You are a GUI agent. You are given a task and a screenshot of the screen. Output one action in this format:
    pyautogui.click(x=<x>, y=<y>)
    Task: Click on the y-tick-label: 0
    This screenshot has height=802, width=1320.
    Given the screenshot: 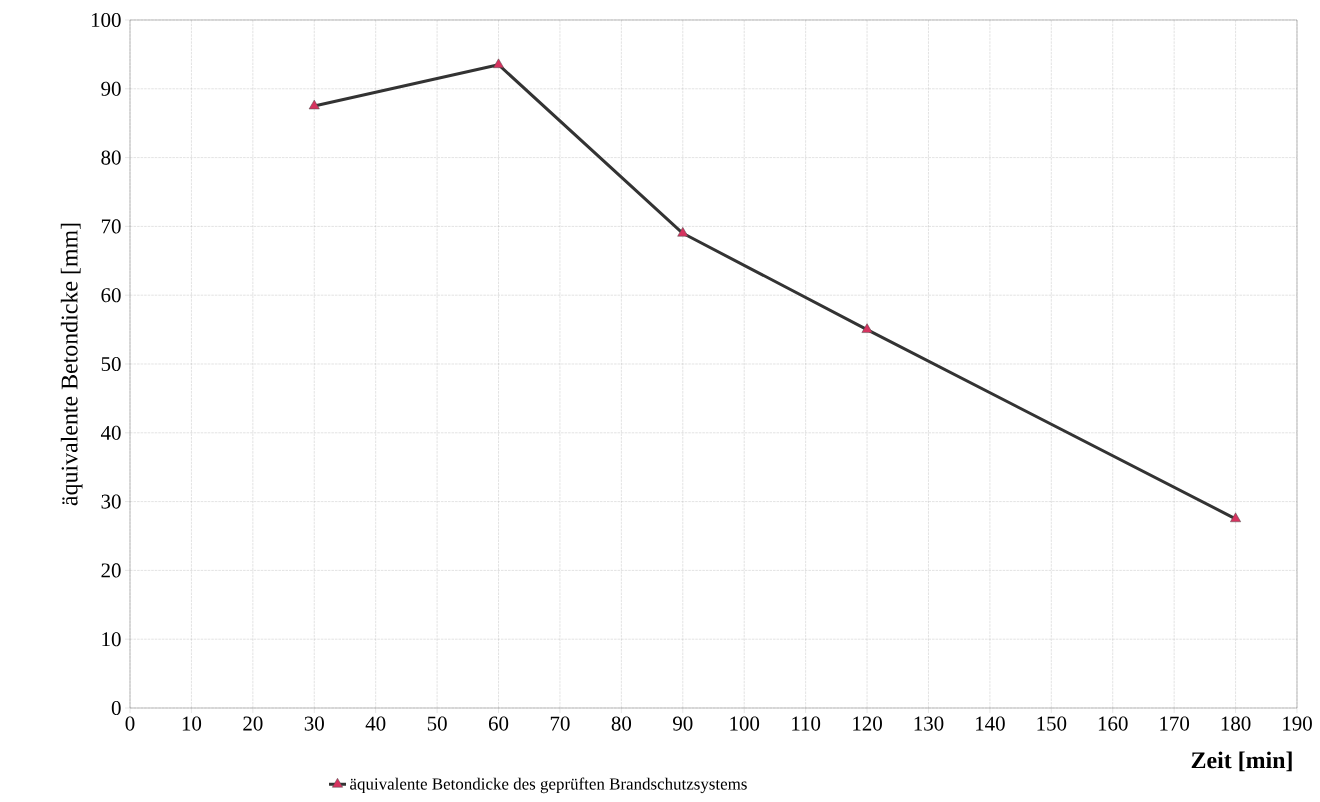 What is the action you would take?
    pyautogui.click(x=116, y=708)
    